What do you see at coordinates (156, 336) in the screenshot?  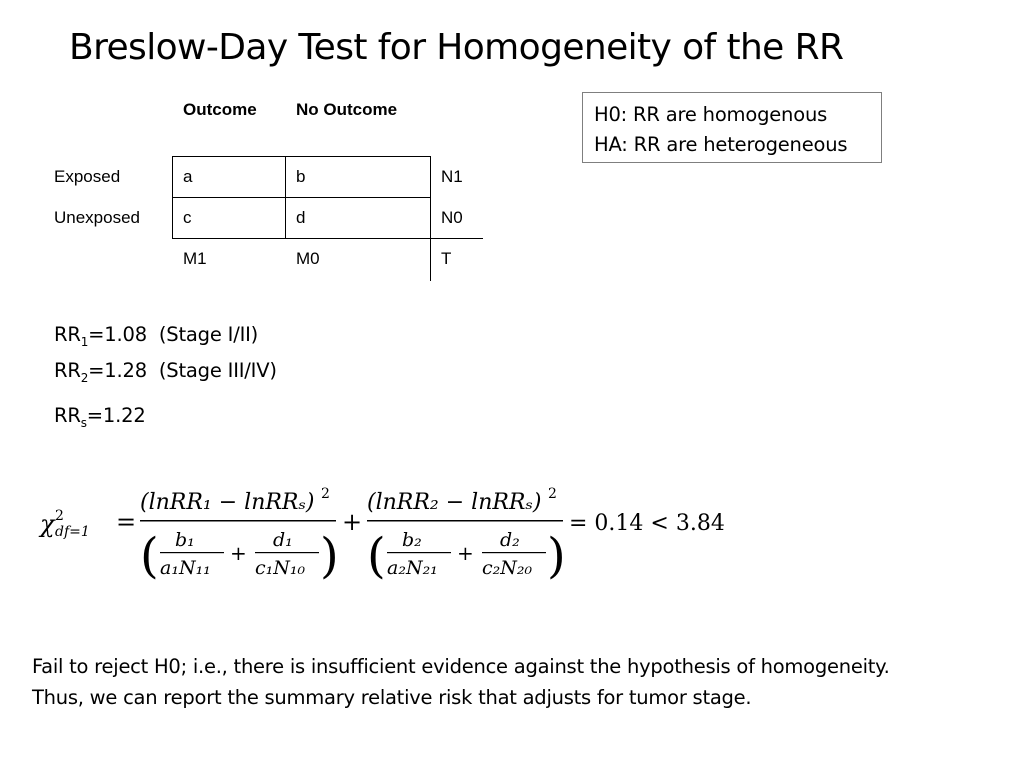 I see `risk-ratio-stage-1-2: RR1=1.08 (Stage I/II)` at bounding box center [156, 336].